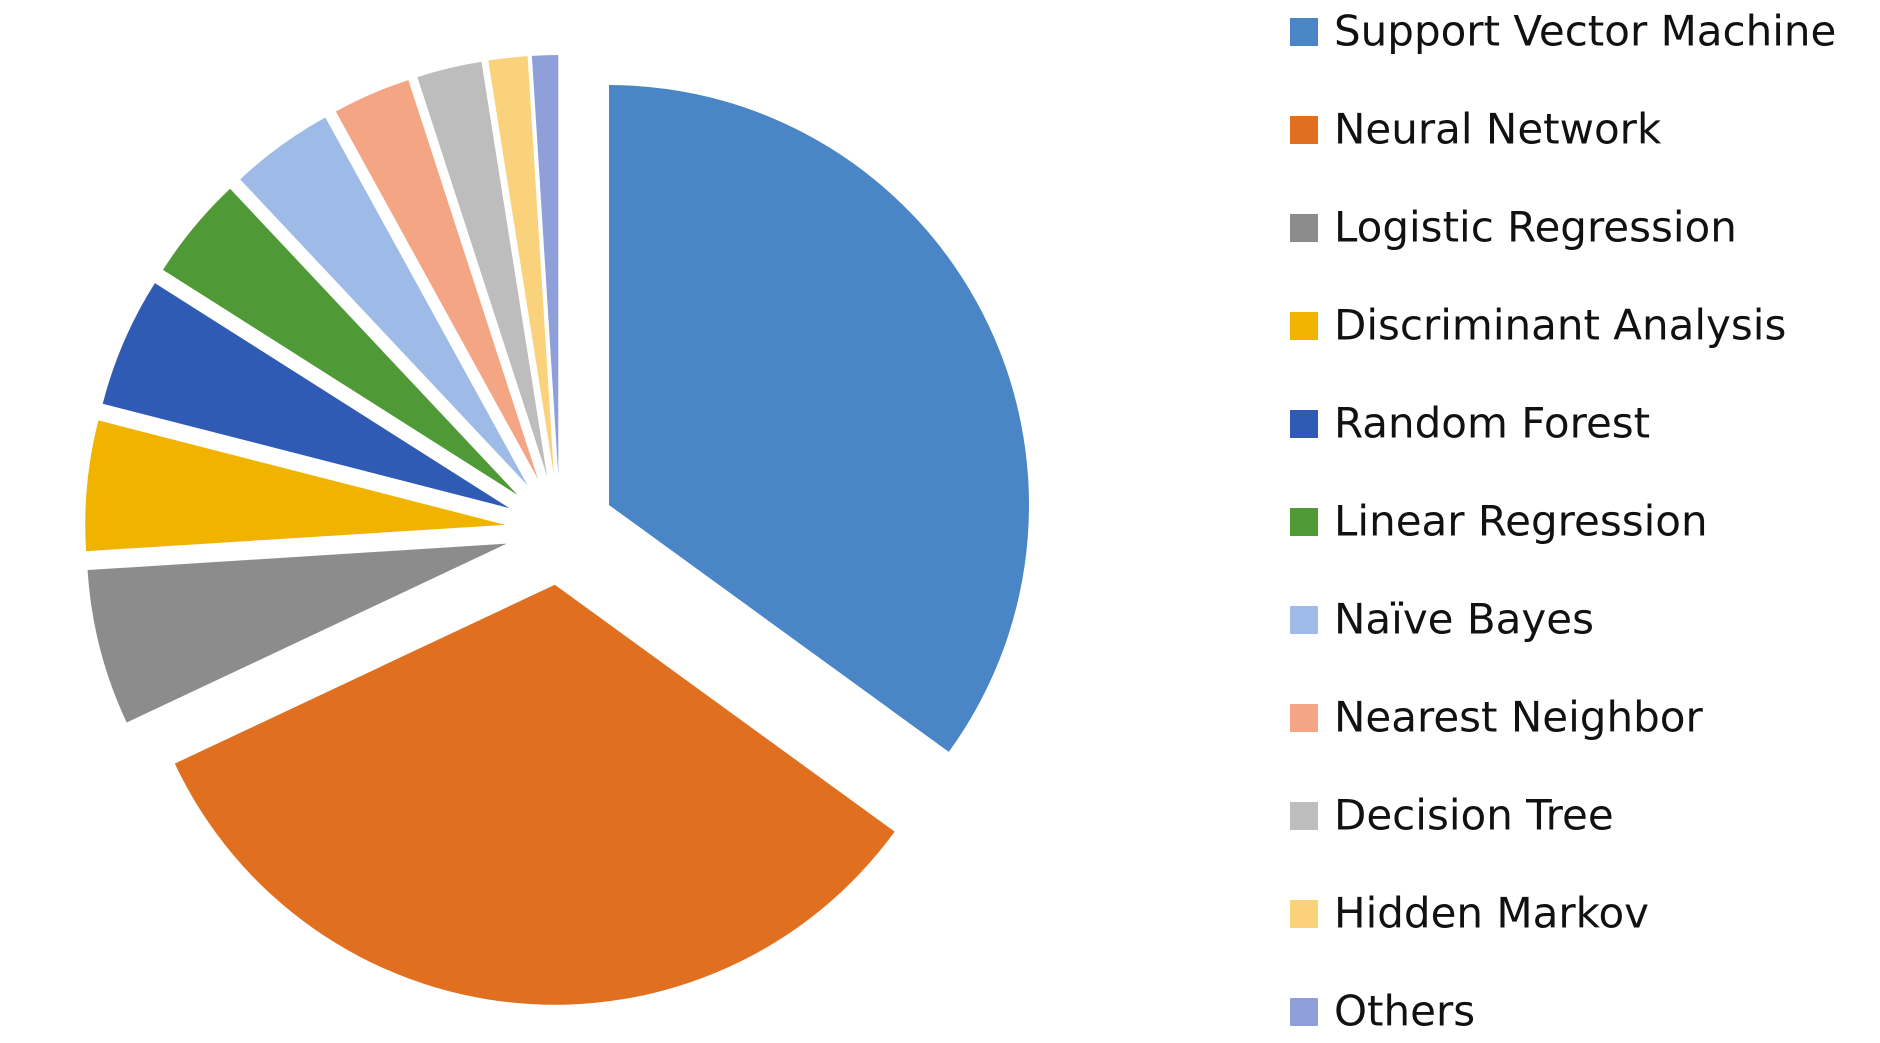 Image resolution: width=1880 pixels, height=1043 pixels. I want to click on legend-label: Random Forest, so click(1492, 423).